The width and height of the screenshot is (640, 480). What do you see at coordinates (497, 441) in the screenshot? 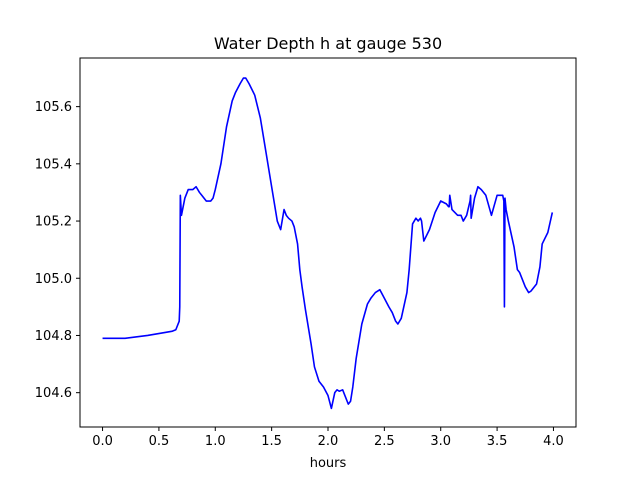
I see `x-tick-label: 3.5` at bounding box center [497, 441].